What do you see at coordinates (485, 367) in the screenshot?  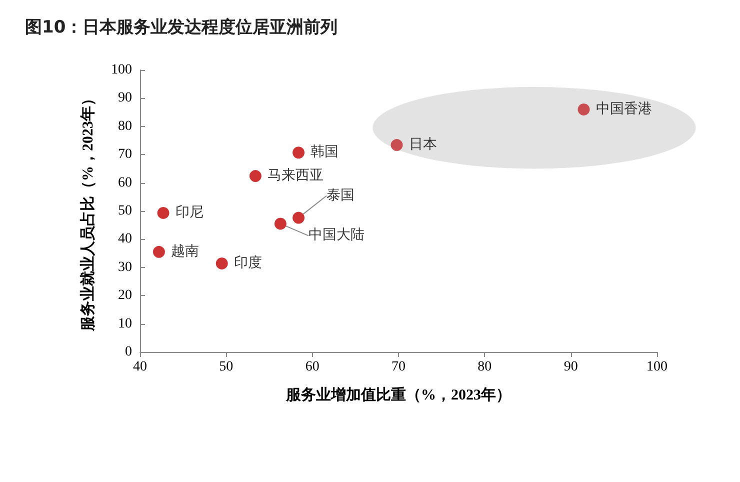 I see `x-tick-label: 80` at bounding box center [485, 367].